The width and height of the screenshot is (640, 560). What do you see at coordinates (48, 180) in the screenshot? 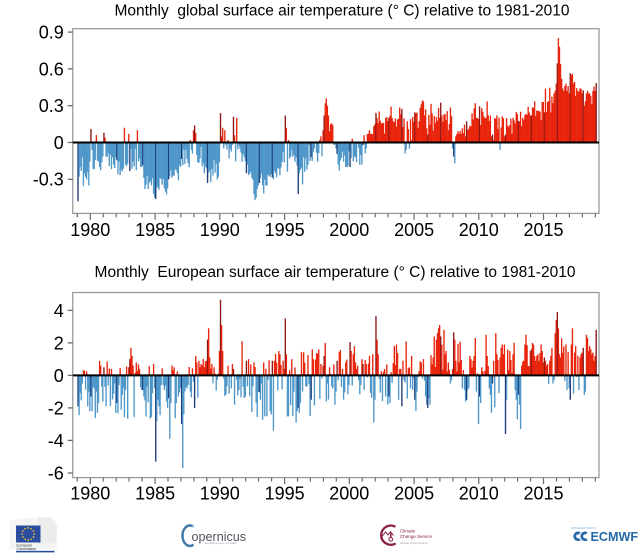
I see `svg-text: -0.3` at bounding box center [48, 180].